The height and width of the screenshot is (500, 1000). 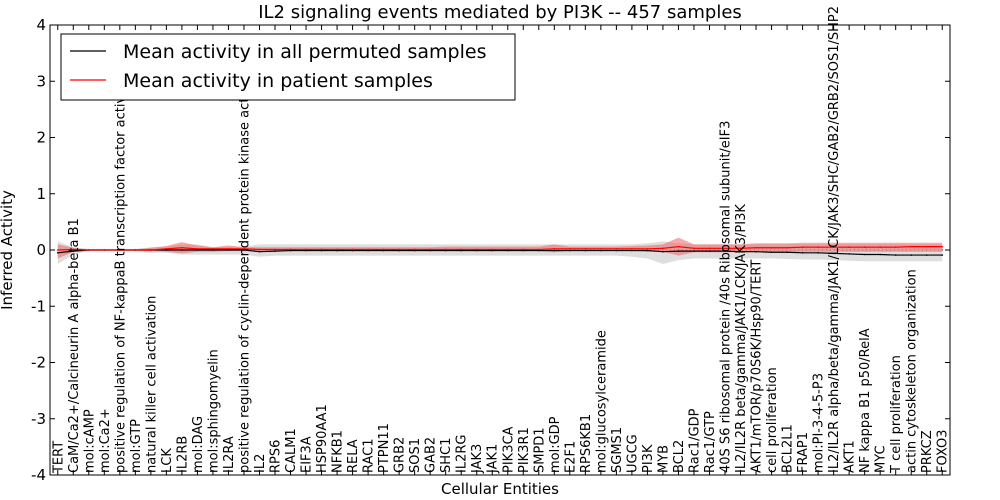 I want to click on category-label-41: Rac1/GDP, so click(x=694, y=440).